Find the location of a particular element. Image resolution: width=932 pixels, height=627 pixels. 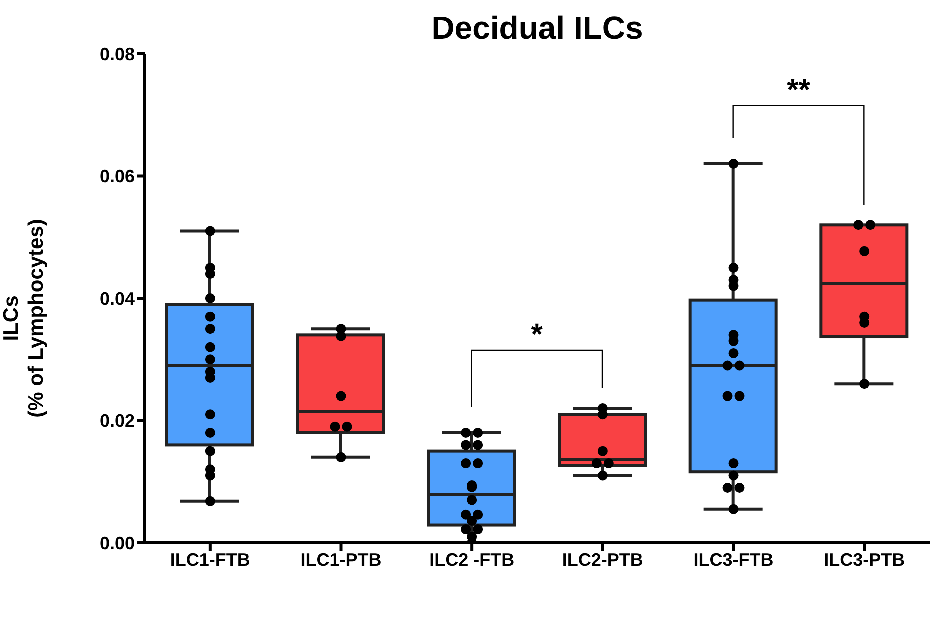

y-tick-label: 0.08 is located at coordinates (117, 54).